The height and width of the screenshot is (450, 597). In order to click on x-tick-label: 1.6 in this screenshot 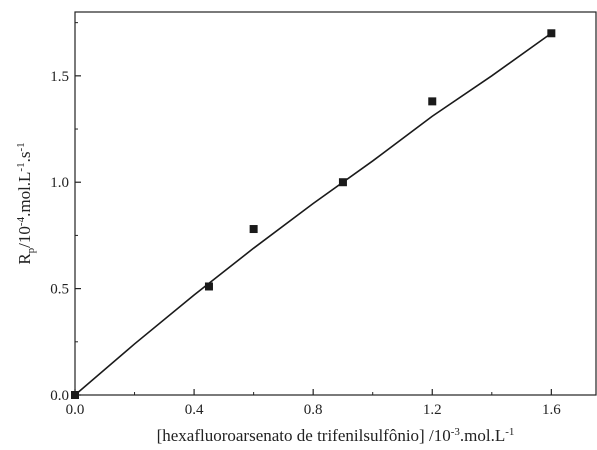, I will do `click(551, 410)`.